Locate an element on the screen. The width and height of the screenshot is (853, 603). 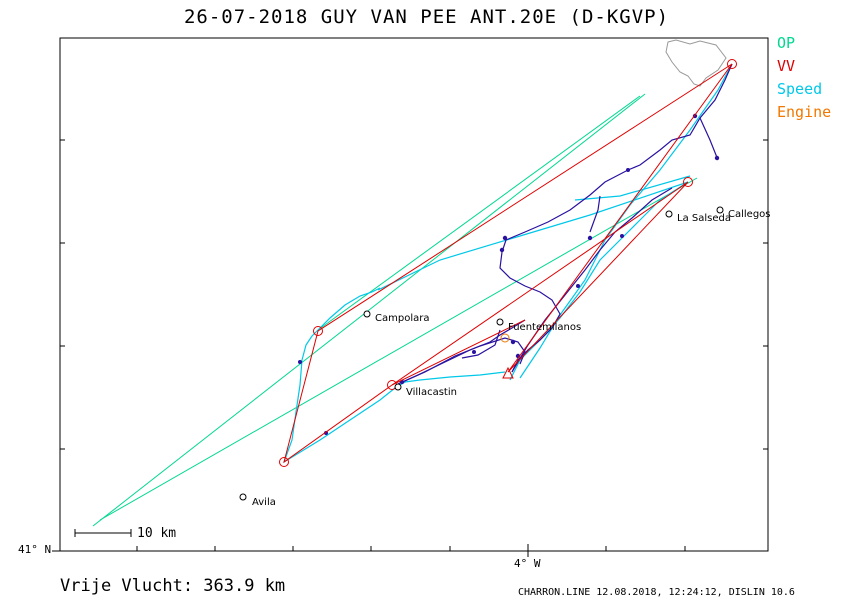
place-label-villacastin: Villacastin is located at coordinates (431, 392).